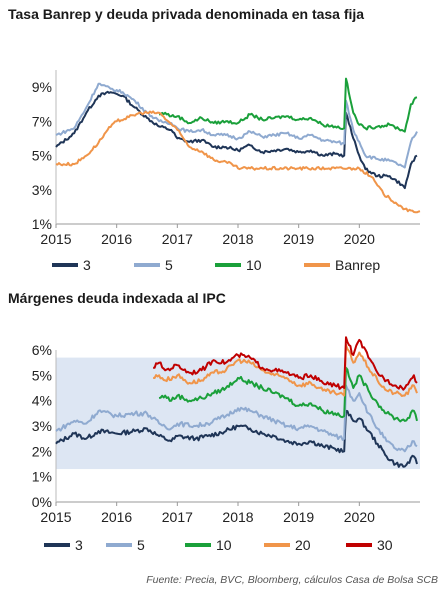 This screenshot has width=444, height=600. What do you see at coordinates (385, 545) in the screenshot?
I see `legend-label-30: 30` at bounding box center [385, 545].